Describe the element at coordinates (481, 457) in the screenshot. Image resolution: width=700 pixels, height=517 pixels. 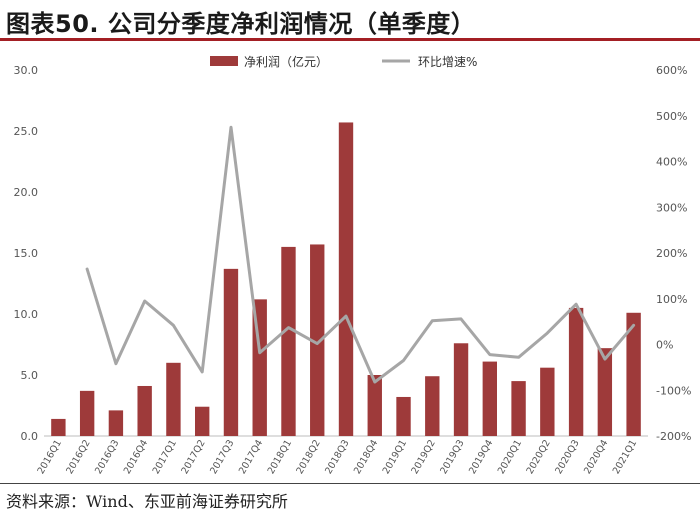
I see `x-tick-label: 2019Q4` at that location.